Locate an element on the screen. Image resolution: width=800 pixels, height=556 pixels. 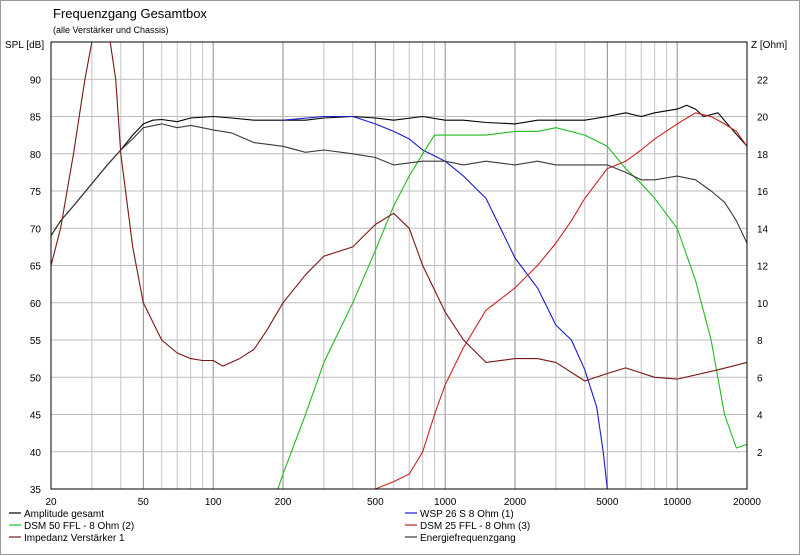
x-tick-label: 100 is located at coordinates (213, 502).